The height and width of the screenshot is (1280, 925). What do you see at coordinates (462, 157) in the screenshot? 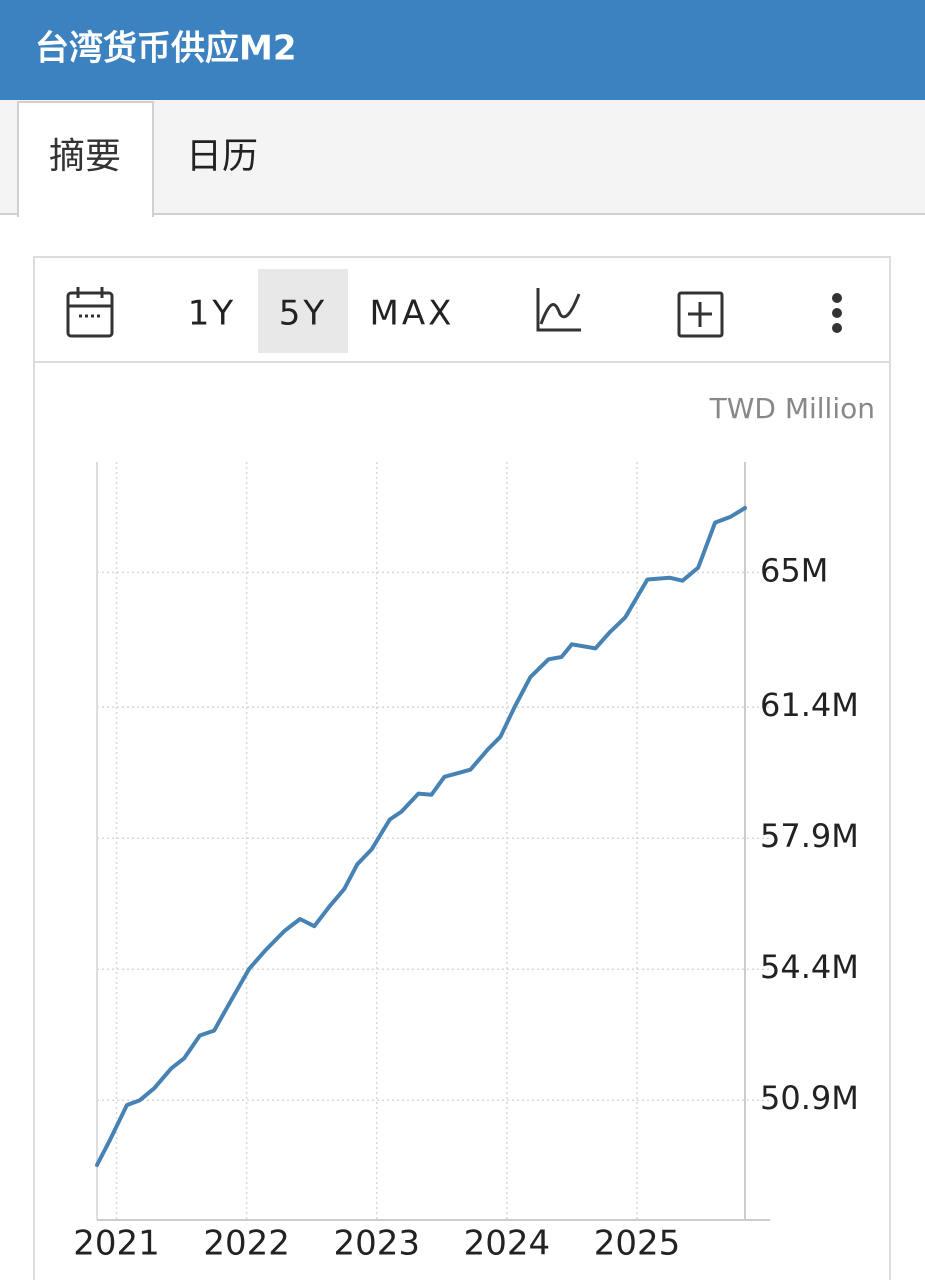
I see `tab-bar` at bounding box center [462, 157].